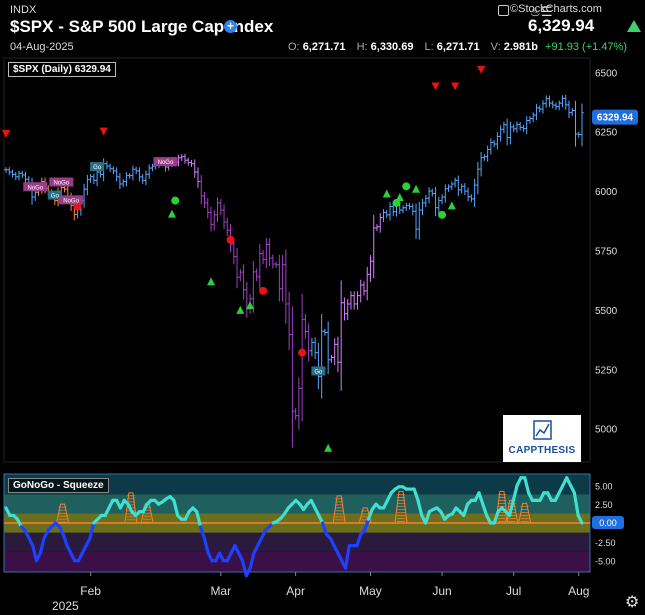  What do you see at coordinates (606, 251) in the screenshot?
I see `price-axis-tick-label: 5750` at bounding box center [606, 251].